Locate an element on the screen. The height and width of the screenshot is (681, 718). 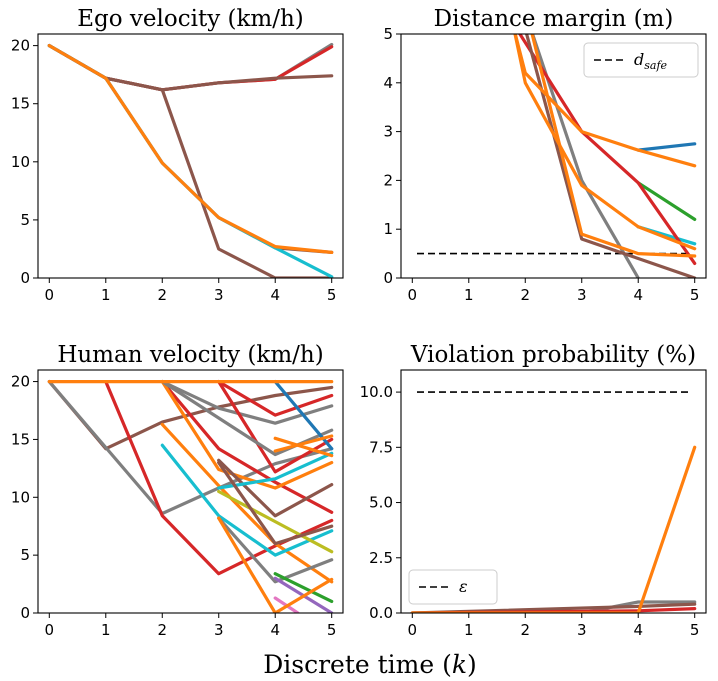
series-line-s8 is located at coordinates (605, 142).